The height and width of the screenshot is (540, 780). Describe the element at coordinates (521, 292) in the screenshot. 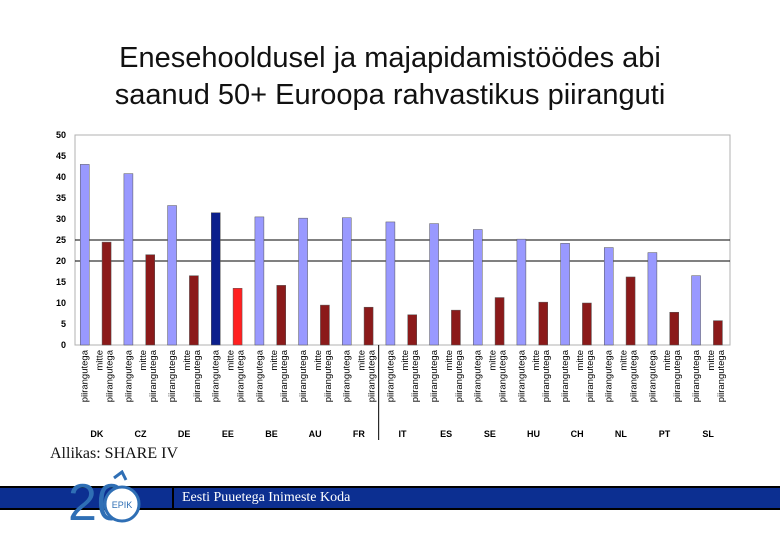

I see `bar-HU-piirangutega` at that location.